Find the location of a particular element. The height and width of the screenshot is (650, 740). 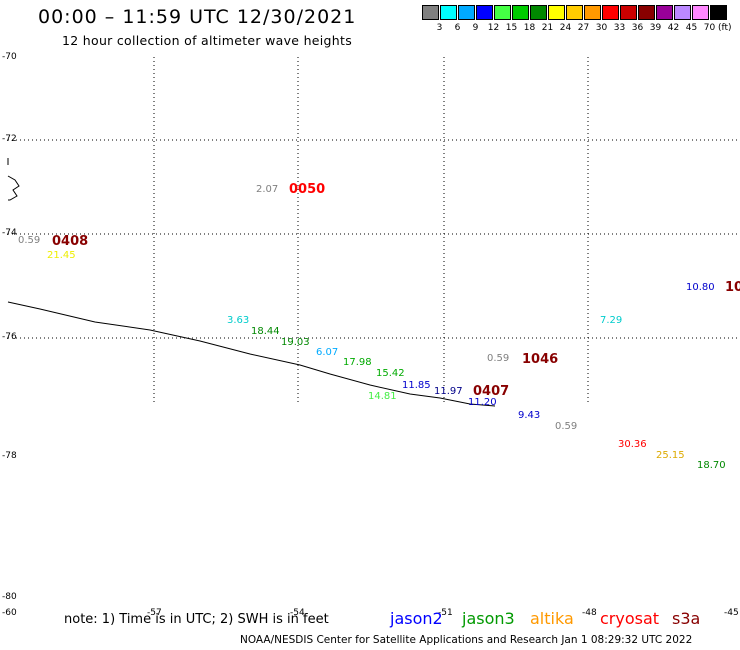

wave-height-value: 11.97 is located at coordinates (448, 391).